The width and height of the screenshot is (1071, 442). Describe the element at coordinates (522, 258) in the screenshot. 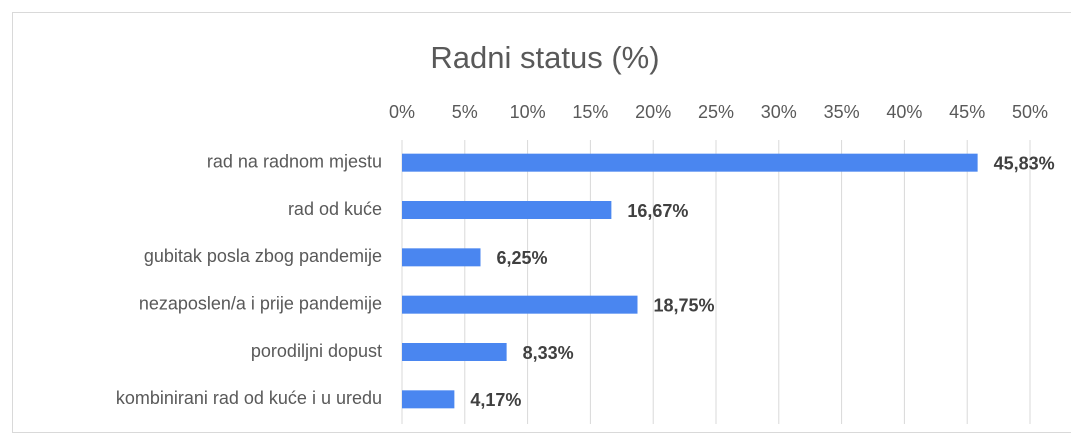

I see `data-label: 6,25%` at that location.